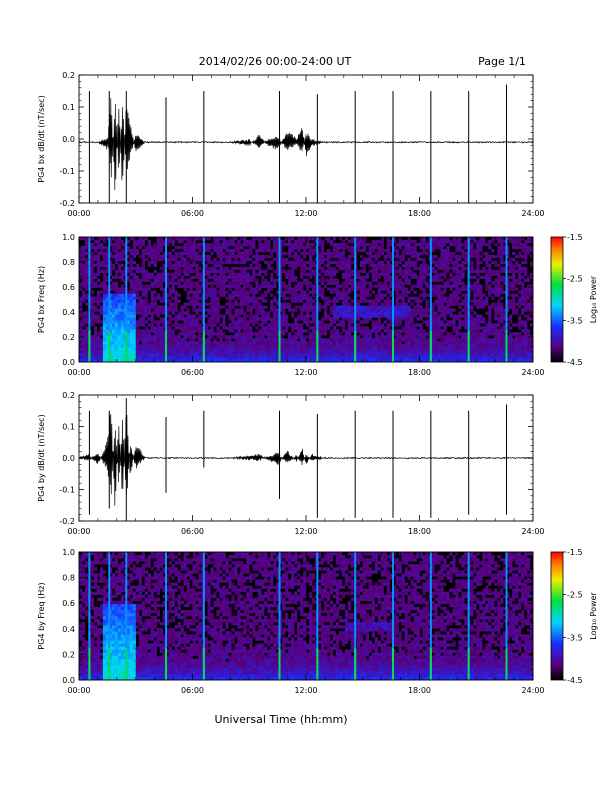 Image resolution: width=612 pixels, height=792 pixels. What do you see at coordinates (275, 61) in the screenshot?
I see `plot-title: 2014/02/26 00:00-24:00 UT` at bounding box center [275, 61].